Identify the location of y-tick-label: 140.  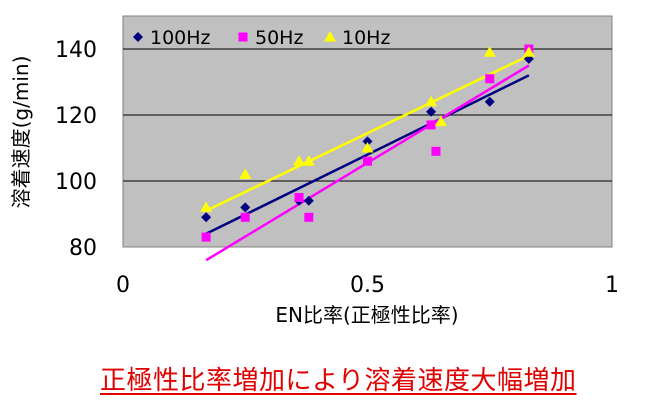
(76, 50).